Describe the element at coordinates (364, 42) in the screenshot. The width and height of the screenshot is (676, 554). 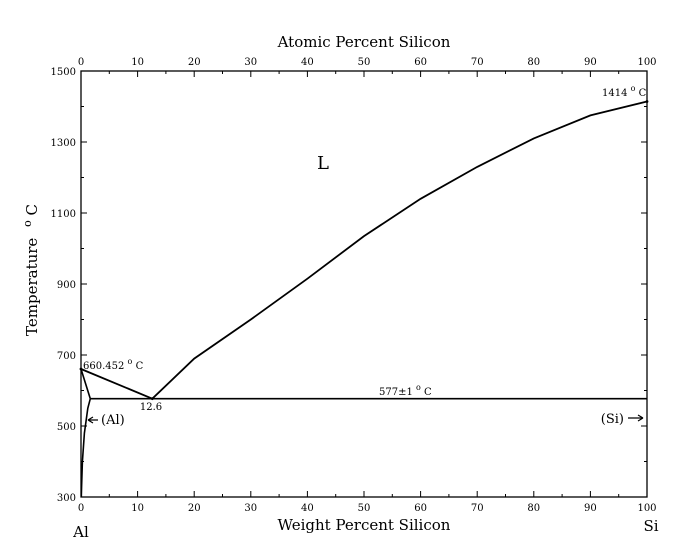
I see `top-axis-title: Atomic Percent Silicon` at that location.